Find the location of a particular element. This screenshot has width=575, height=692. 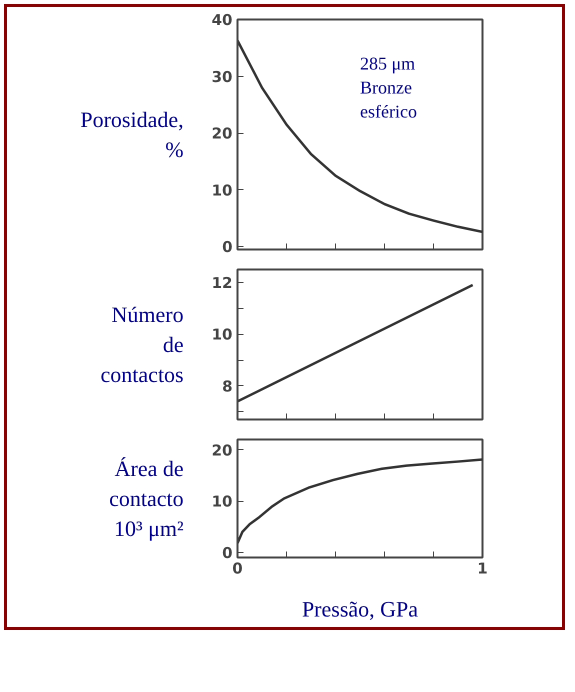

y-tick-label: 8 is located at coordinates (227, 386).